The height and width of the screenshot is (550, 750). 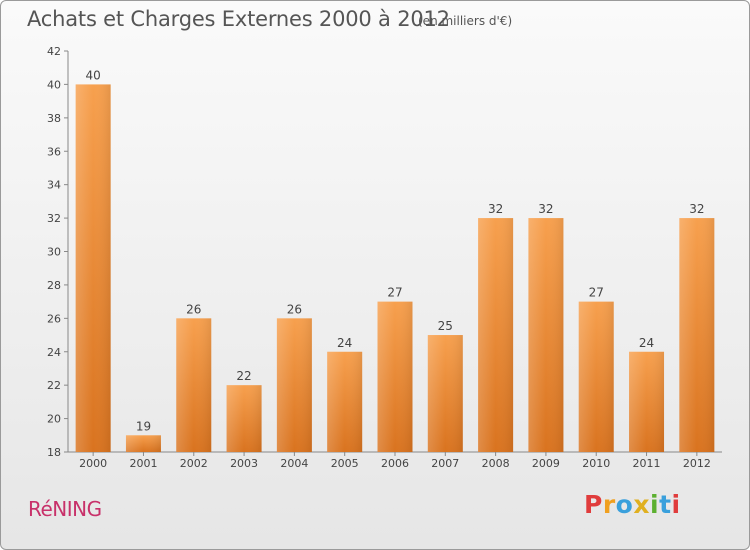 What do you see at coordinates (54, 118) in the screenshot?
I see `y-tick-label: 38` at bounding box center [54, 118].